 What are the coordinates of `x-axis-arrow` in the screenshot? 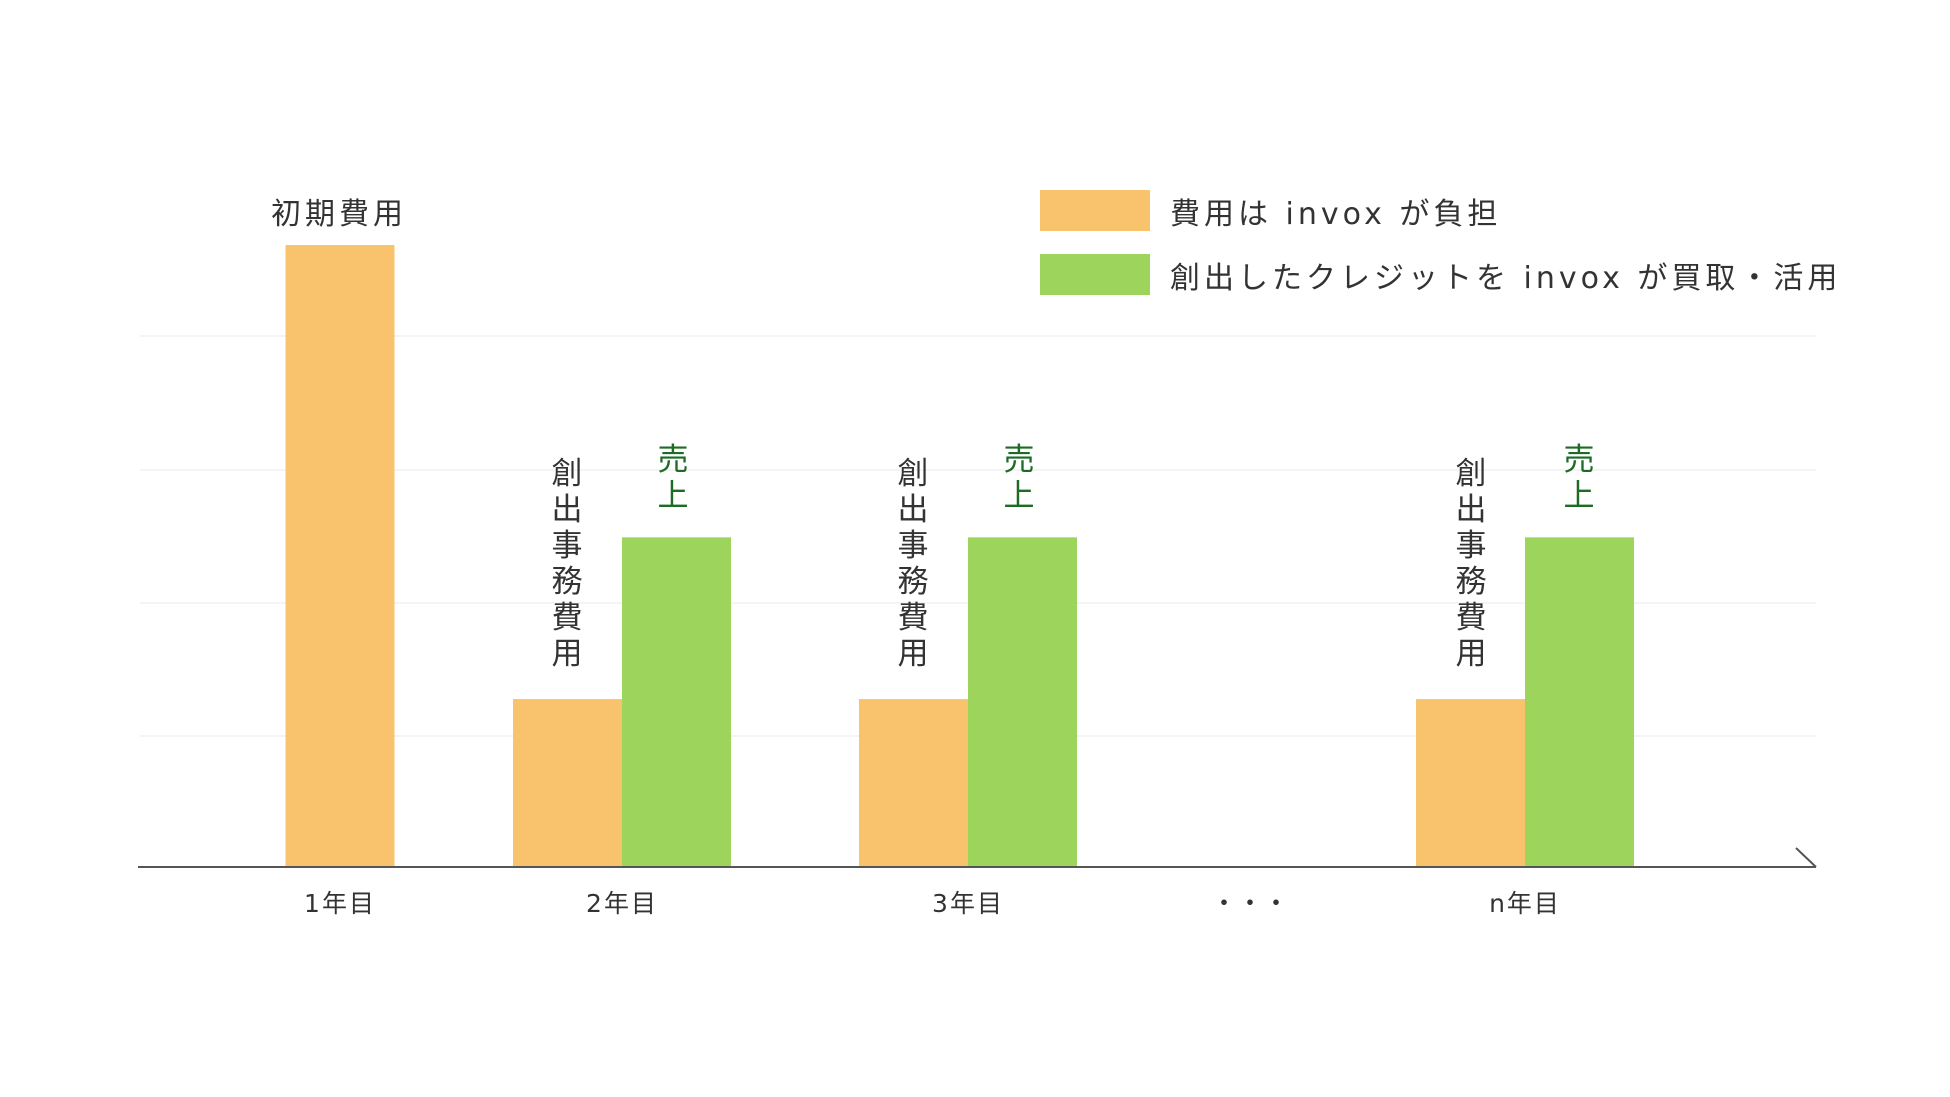 It's located at (1806, 857).